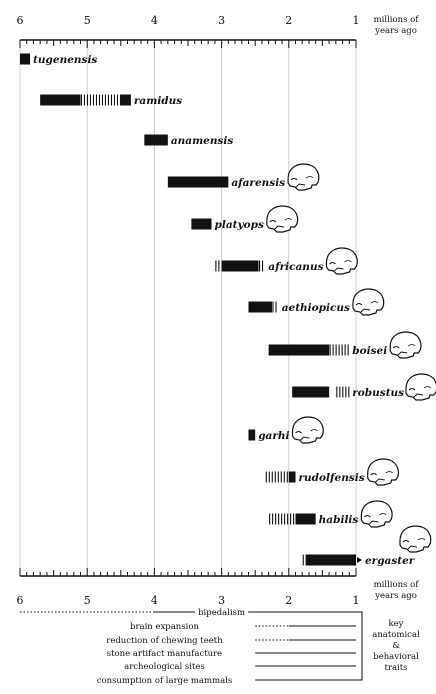 This screenshot has width=436, height=694. Describe the element at coordinates (188, 44) in the screenshot. I see `top-axis-ticks` at that location.